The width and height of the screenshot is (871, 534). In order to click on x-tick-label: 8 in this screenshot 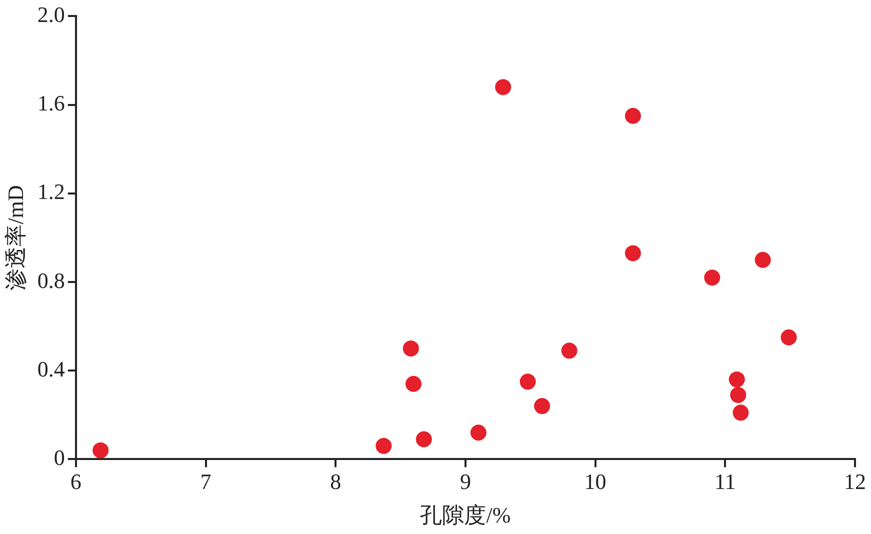, I will do `click(336, 481)`.